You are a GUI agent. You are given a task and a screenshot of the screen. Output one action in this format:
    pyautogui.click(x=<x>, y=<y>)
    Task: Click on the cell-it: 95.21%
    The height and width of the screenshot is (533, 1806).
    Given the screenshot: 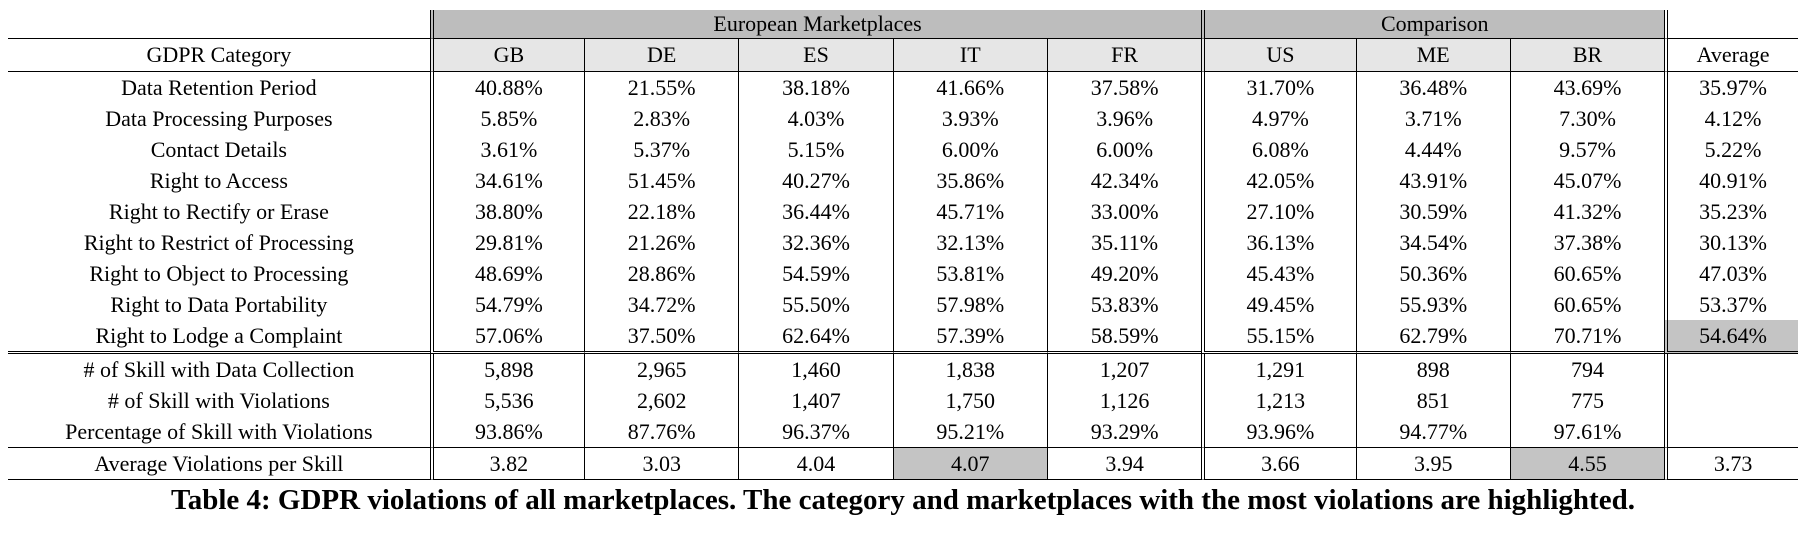 What is the action you would take?
    pyautogui.click(x=969, y=431)
    